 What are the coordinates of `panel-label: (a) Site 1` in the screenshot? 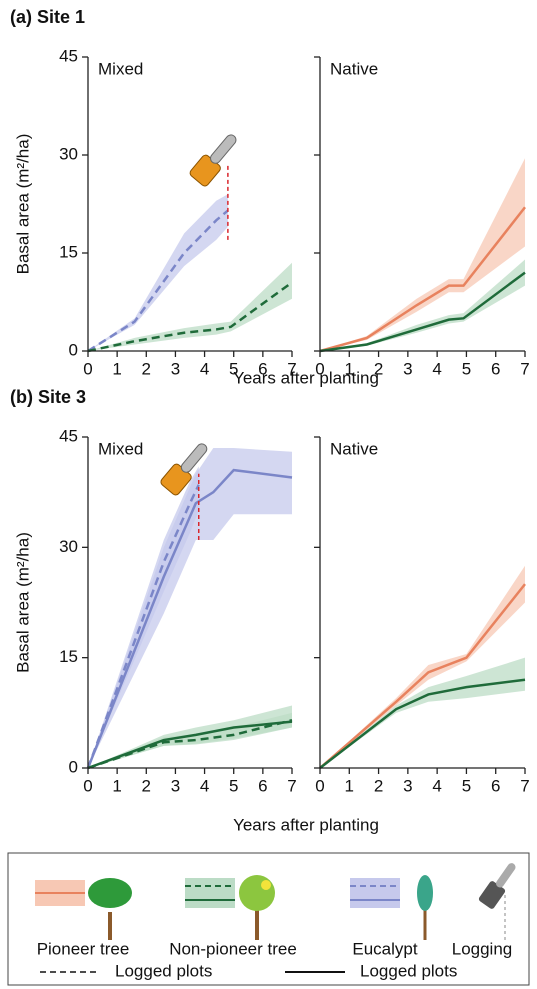 It's located at (47, 17).